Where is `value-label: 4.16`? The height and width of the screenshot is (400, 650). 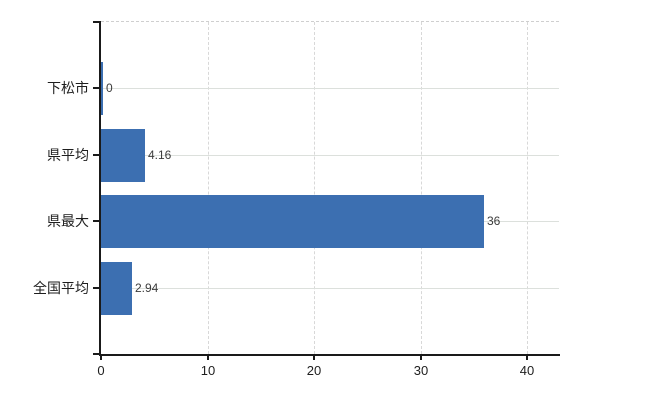
value-label: 4.16 is located at coordinates (160, 155).